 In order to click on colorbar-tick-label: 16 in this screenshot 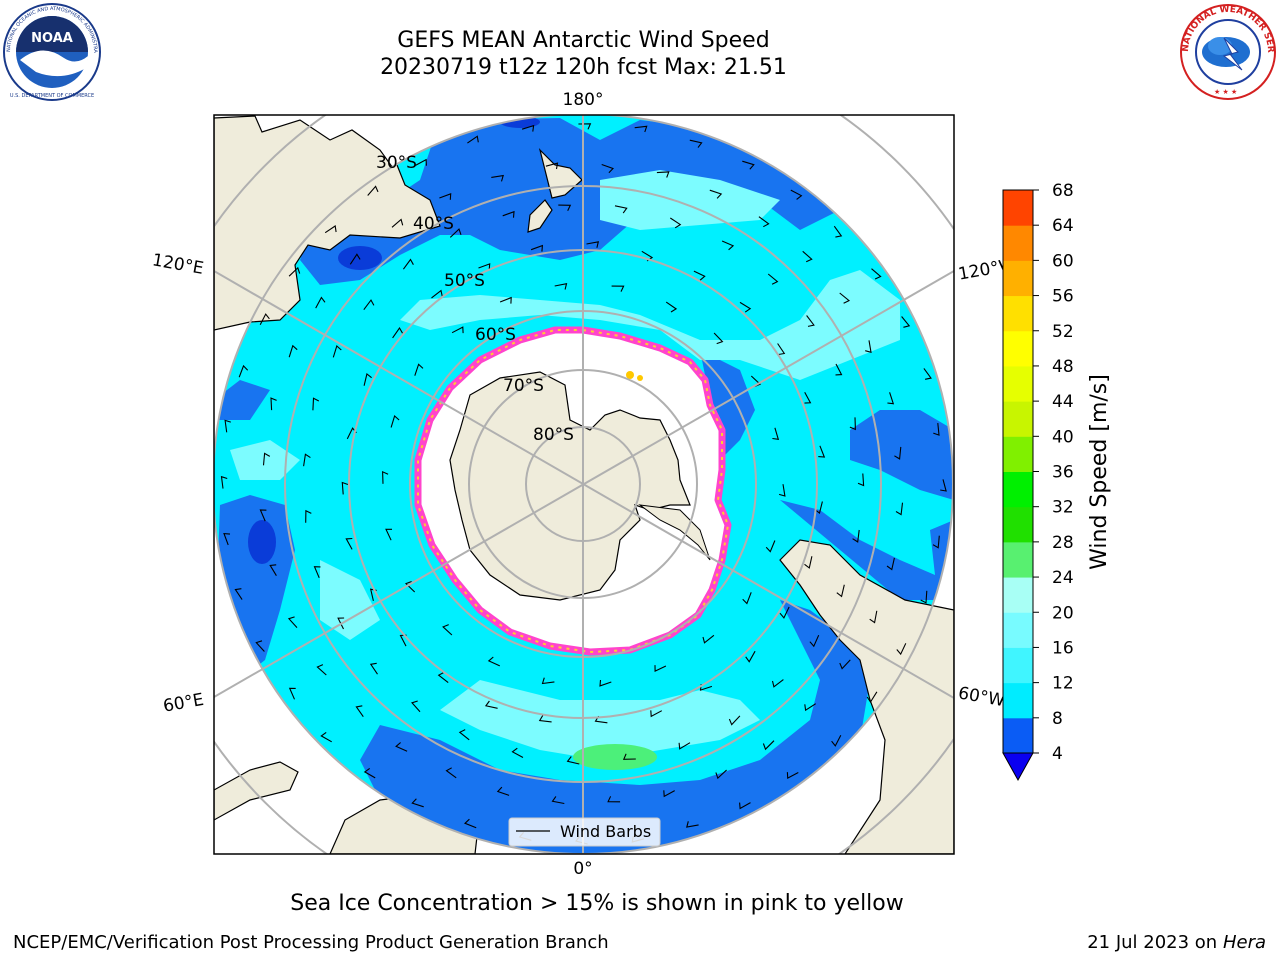, I will do `click(1063, 648)`.